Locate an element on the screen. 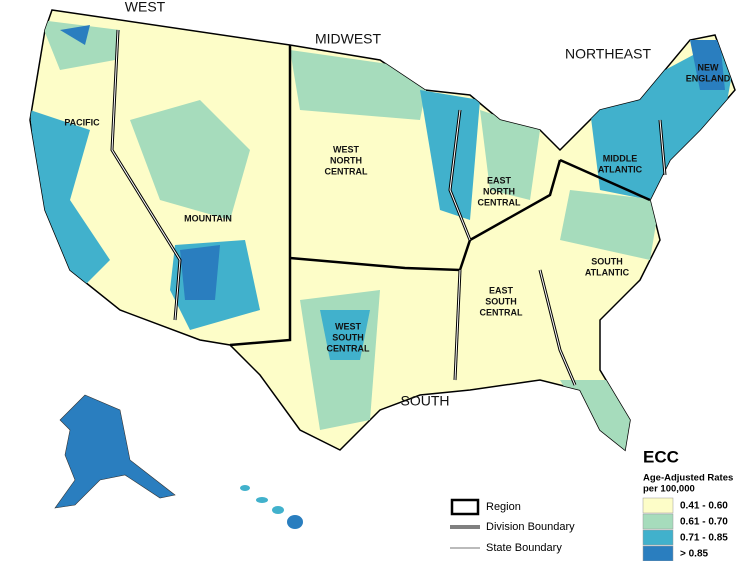 This screenshot has height=561, width=750. legend-label: > 0.85 is located at coordinates (694, 554).